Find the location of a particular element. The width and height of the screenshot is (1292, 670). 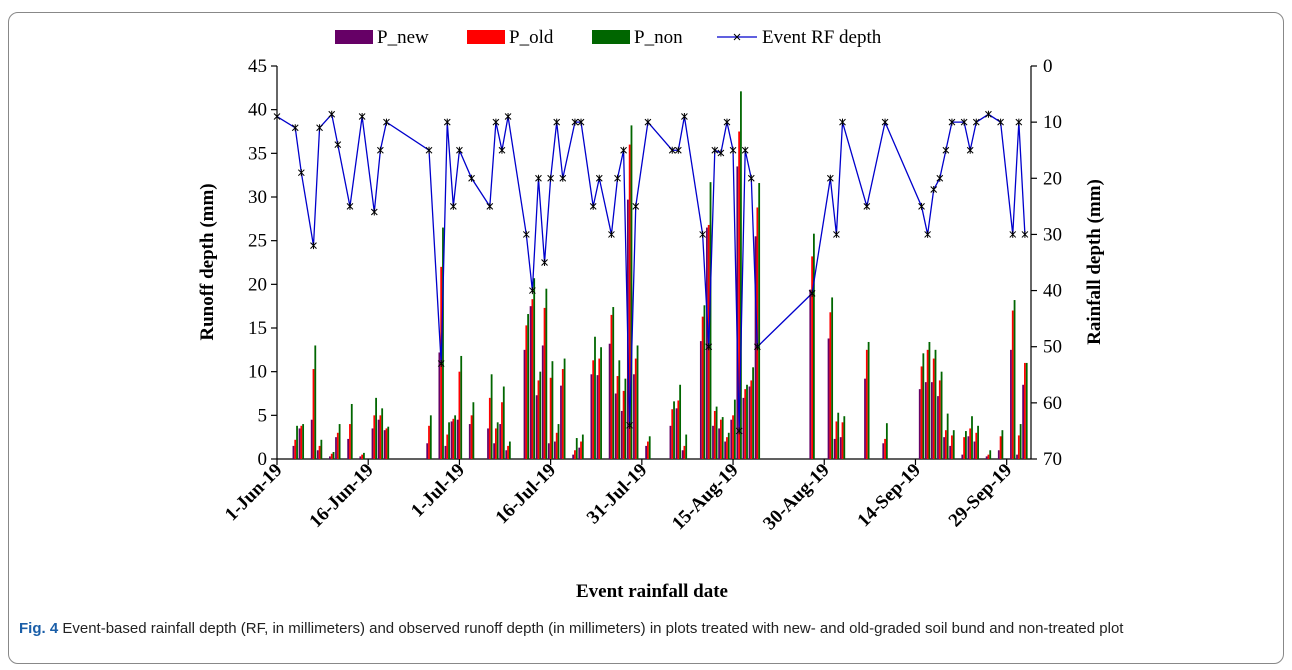

y-tick-label: 25 is located at coordinates (257, 241).